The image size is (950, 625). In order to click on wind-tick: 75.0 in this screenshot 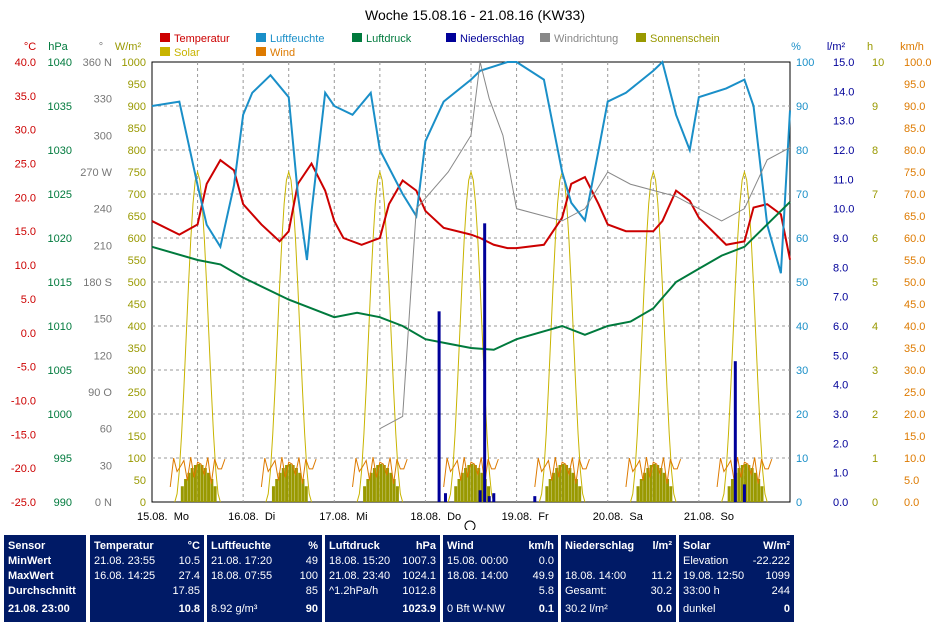, I will do `click(914, 173)`.